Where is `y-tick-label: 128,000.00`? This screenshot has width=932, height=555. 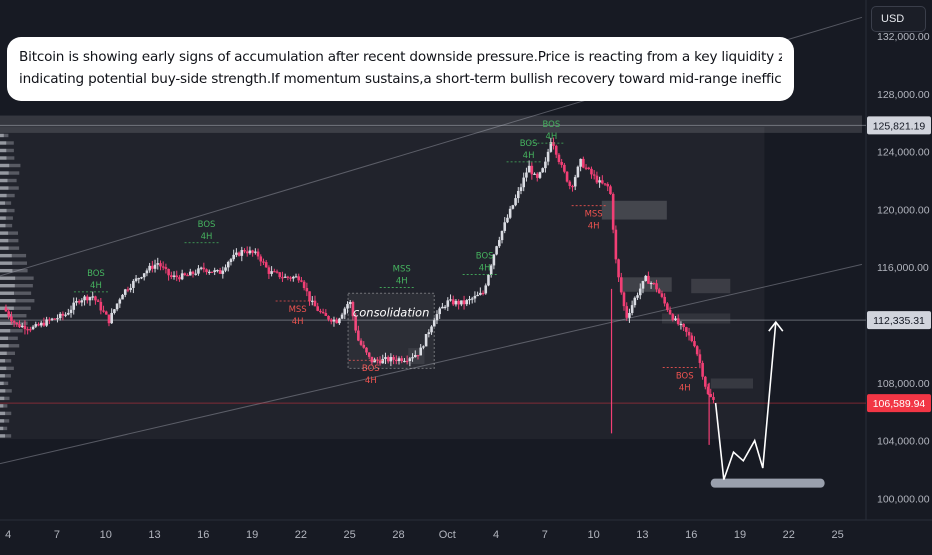 y-tick-label: 128,000.00 is located at coordinates (903, 95).